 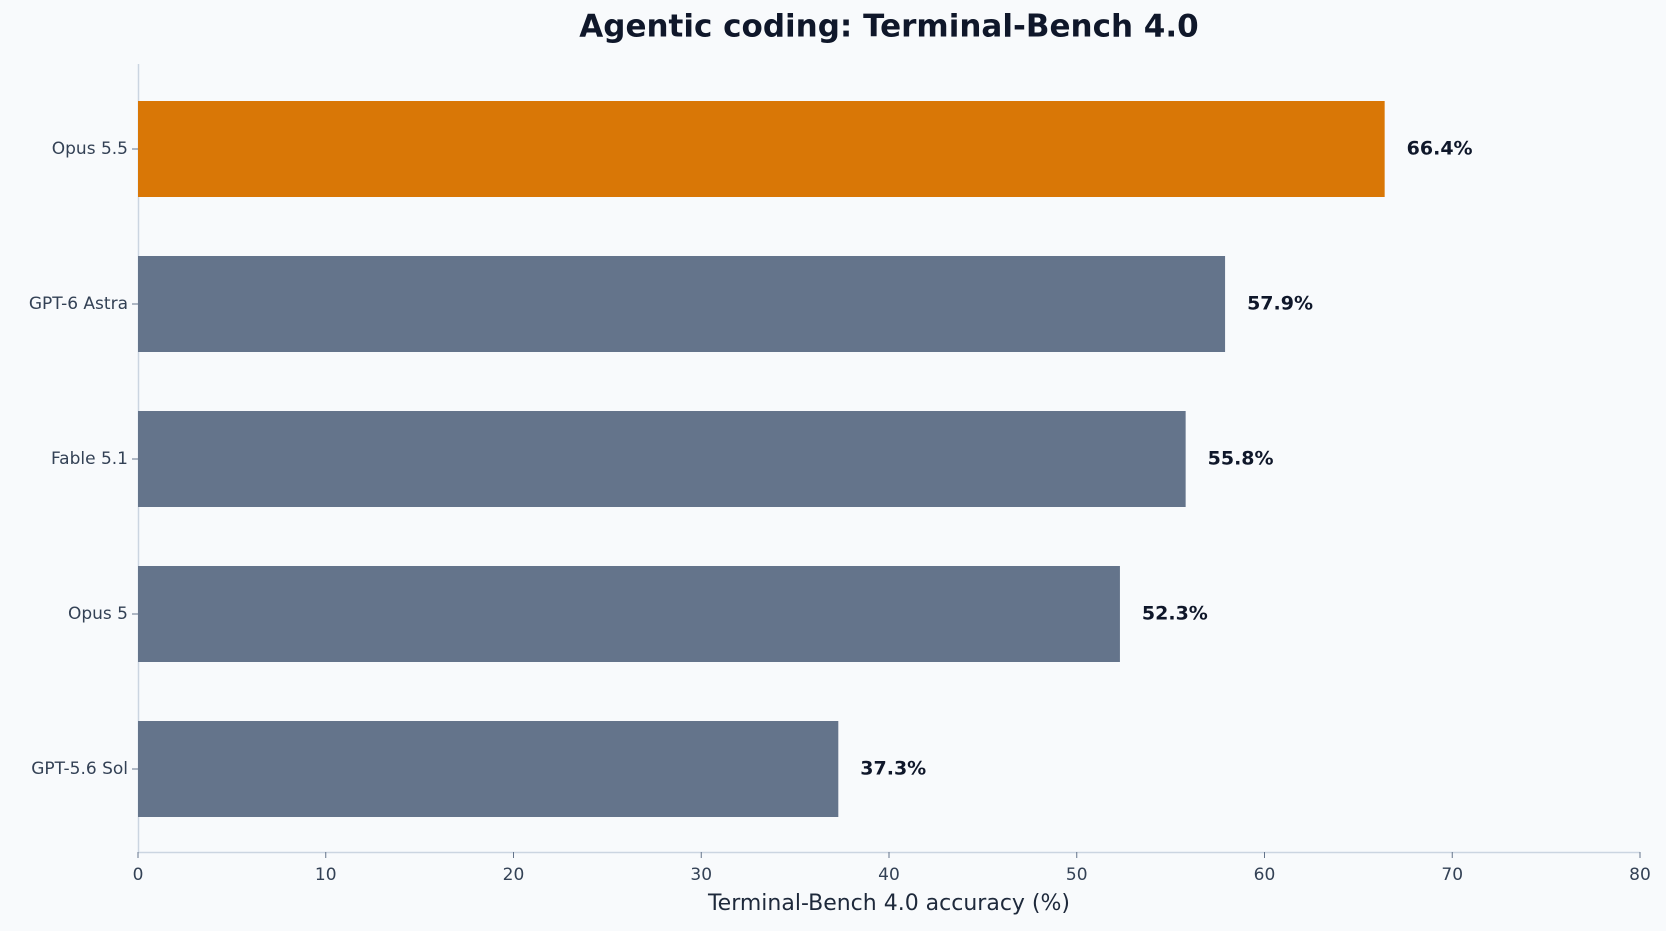 I want to click on y-tick-label: Opus 5, so click(x=98, y=614).